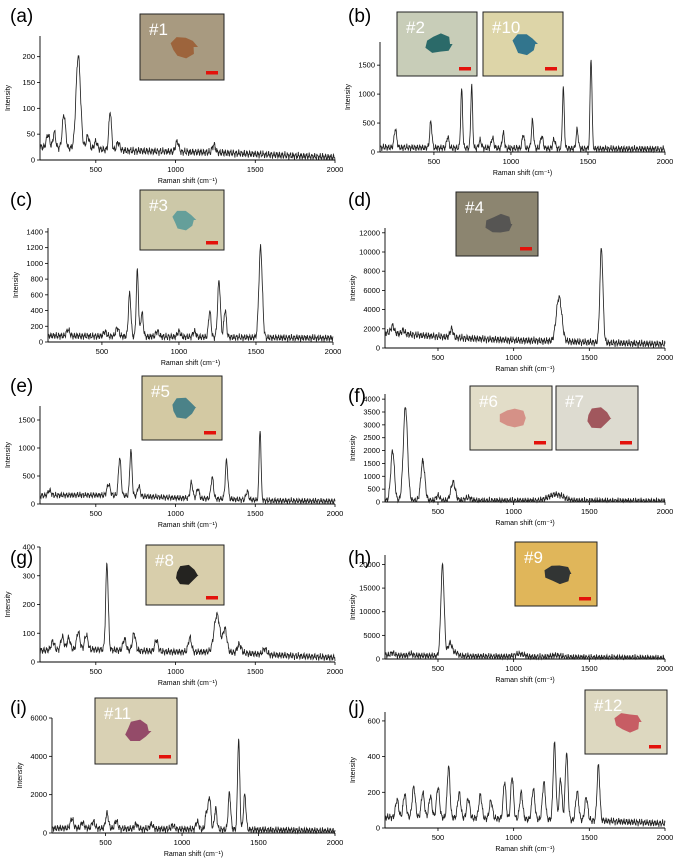 The image size is (700, 862). I want to click on inset-label: #8, so click(164, 560).